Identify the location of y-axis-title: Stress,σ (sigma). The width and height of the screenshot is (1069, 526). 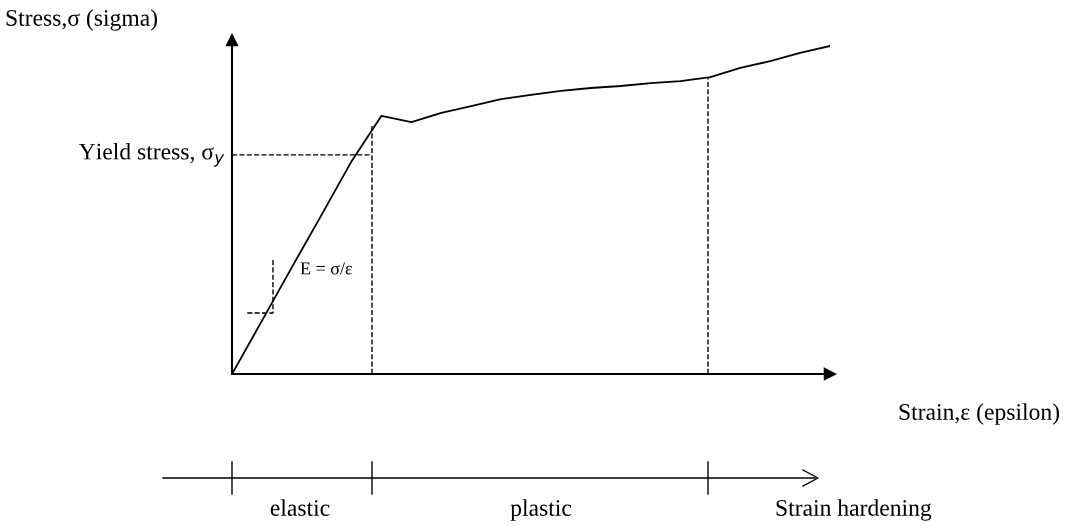
(82, 20).